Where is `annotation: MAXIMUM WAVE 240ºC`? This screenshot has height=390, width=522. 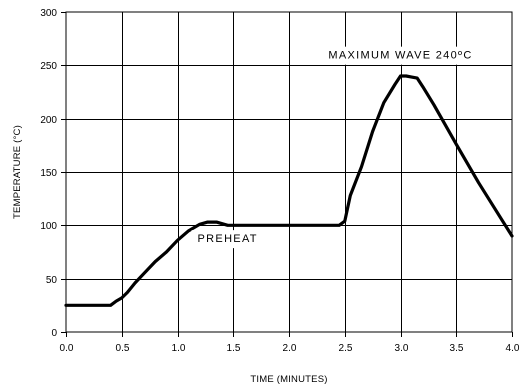
annotation: MAXIMUM WAVE 240ºC is located at coordinates (400, 55).